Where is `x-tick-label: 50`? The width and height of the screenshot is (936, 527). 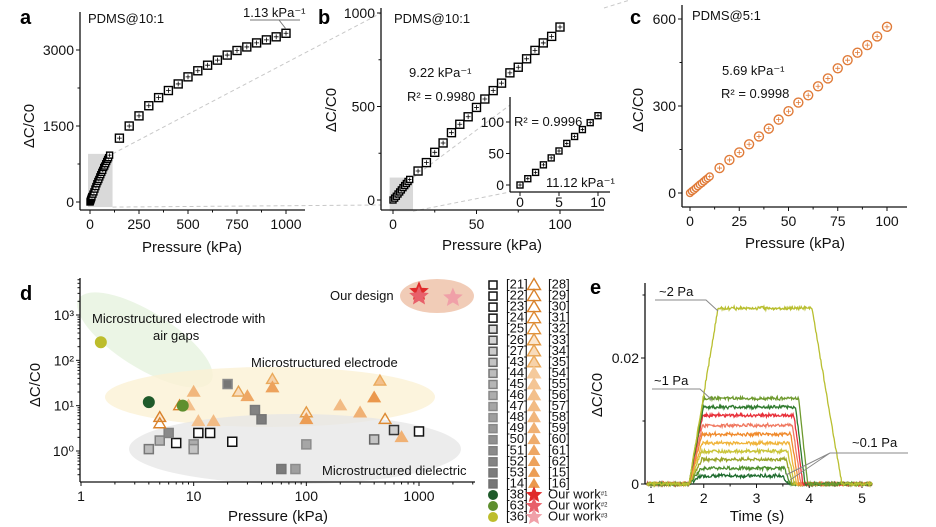
x-tick-label: 50 is located at coordinates (477, 224).